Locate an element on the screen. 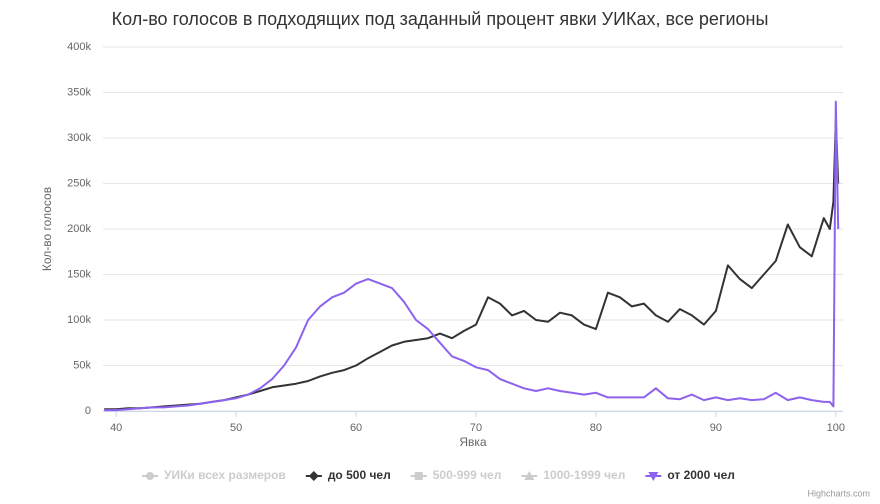 The width and height of the screenshot is (880, 504). x-tick-label: 80 is located at coordinates (596, 428).